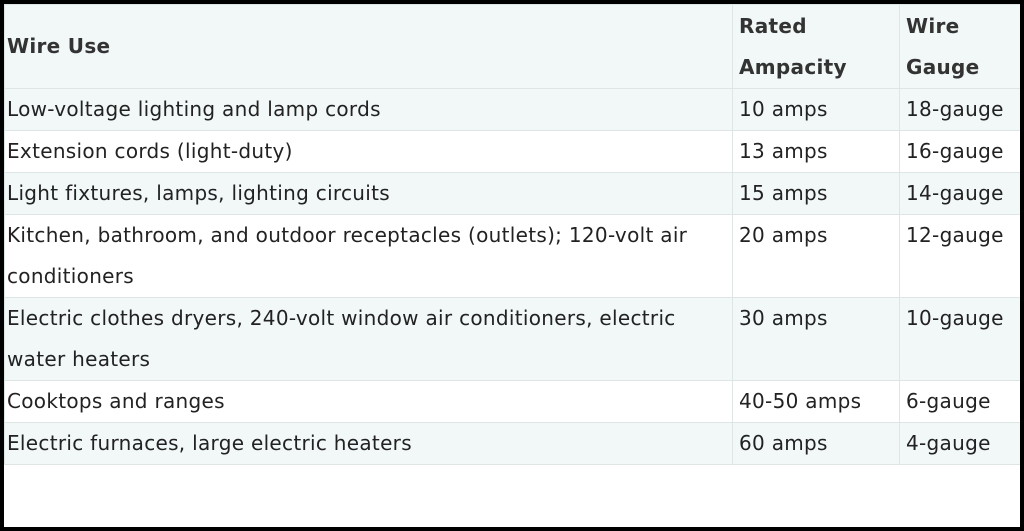 This screenshot has width=1024, height=531. I want to click on table-cell: 10 amps, so click(816, 109).